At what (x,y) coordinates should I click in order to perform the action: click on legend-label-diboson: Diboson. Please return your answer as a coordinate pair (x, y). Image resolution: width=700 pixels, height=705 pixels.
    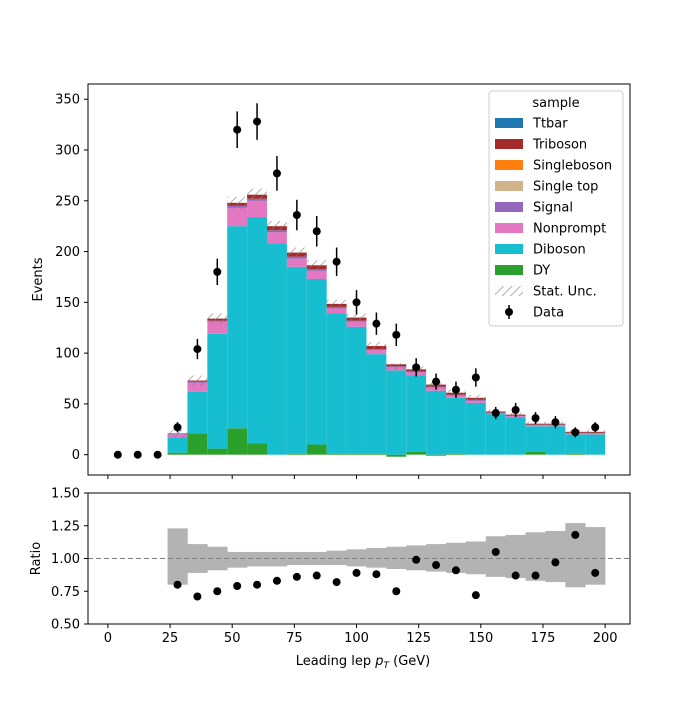
    Looking at the image, I should click on (559, 250).